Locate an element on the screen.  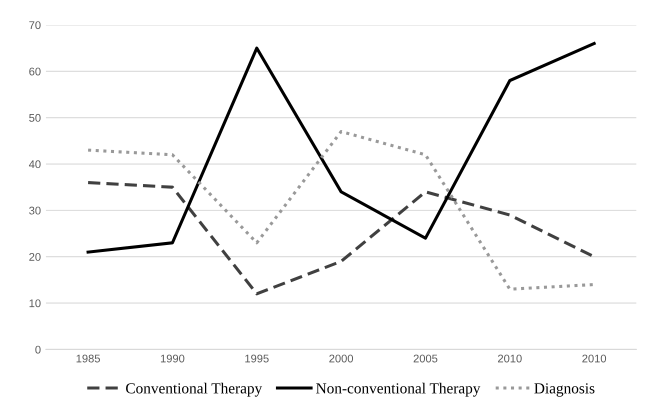
x-tick-label: 1990 is located at coordinates (172, 358).